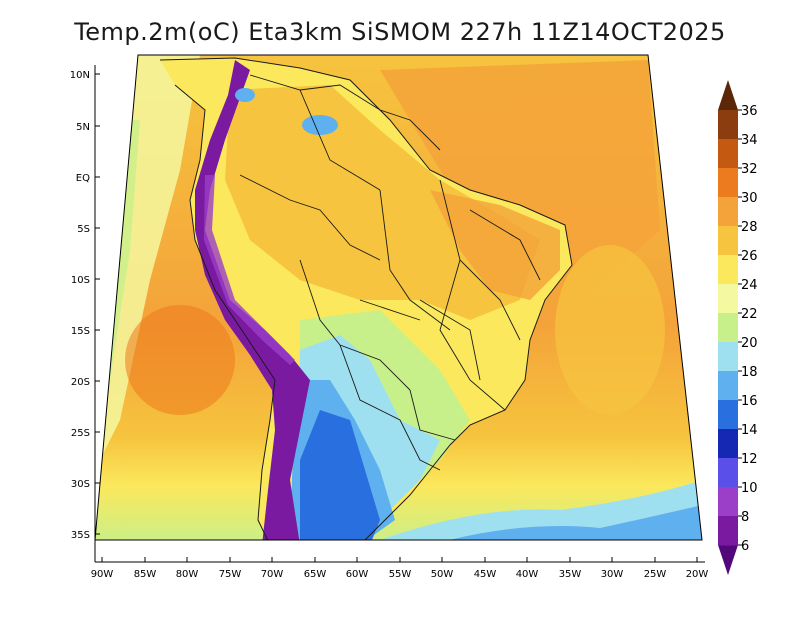 Image resolution: width=800 pixels, height=618 pixels. What do you see at coordinates (495, 245) in the screenshot?
I see `northeast-warm-zone` at bounding box center [495, 245].